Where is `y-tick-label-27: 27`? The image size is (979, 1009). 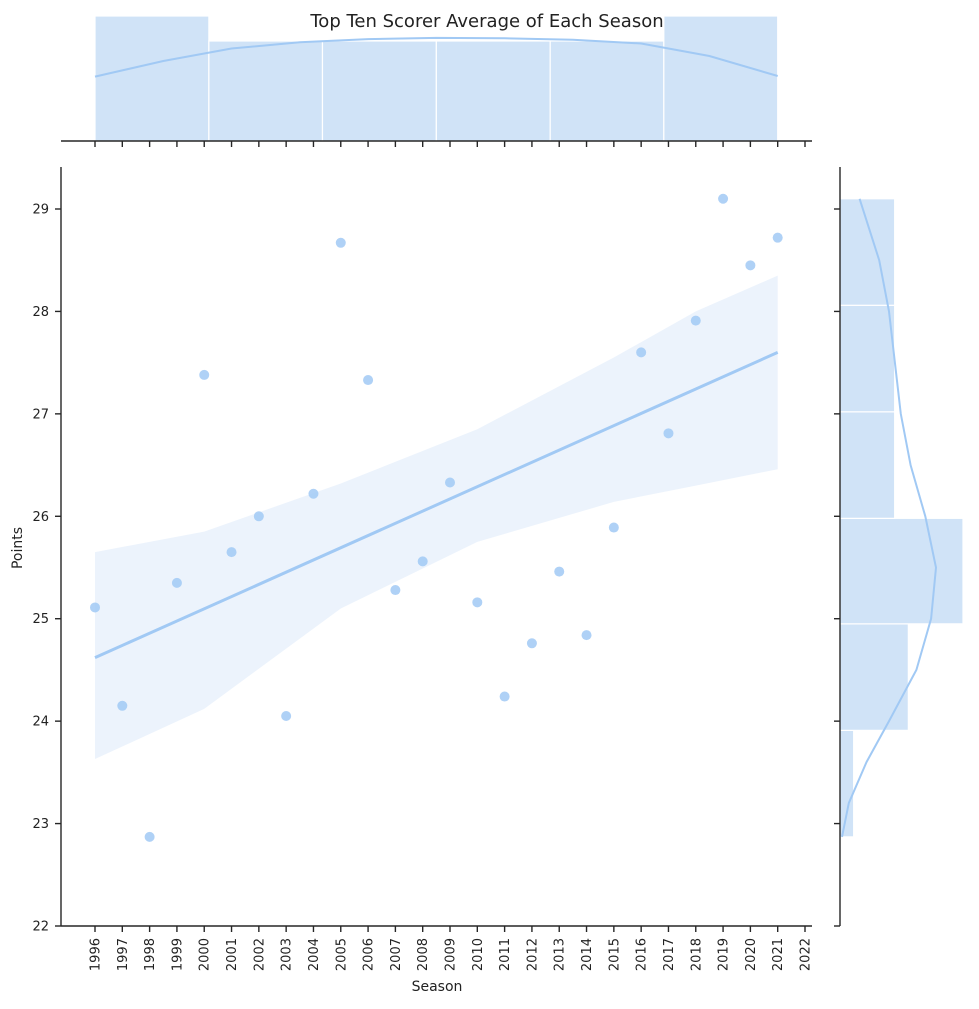
y-tick-label-27: 27 is located at coordinates (40, 414).